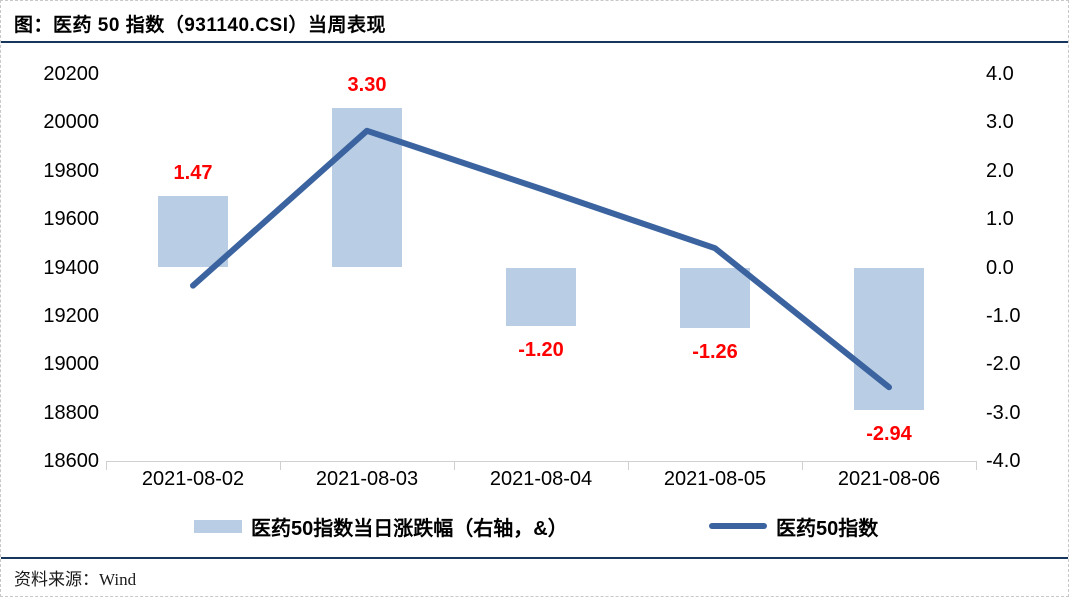 This screenshot has width=1069, height=597. What do you see at coordinates (71, 315) in the screenshot?
I see `left-axis-tick: 19200` at bounding box center [71, 315].